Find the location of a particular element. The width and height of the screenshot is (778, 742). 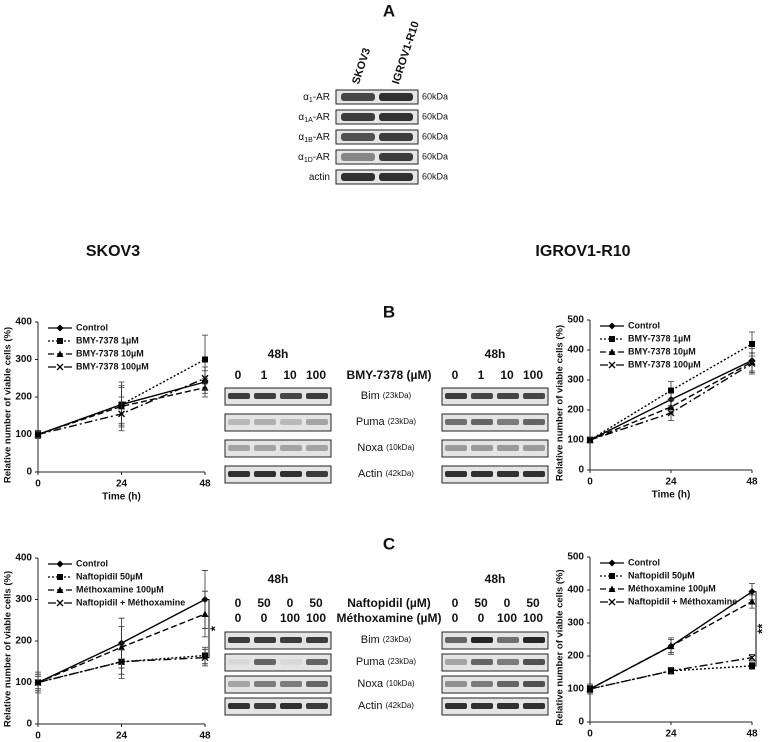

blot-label-part: 1B is located at coordinates (308, 140).